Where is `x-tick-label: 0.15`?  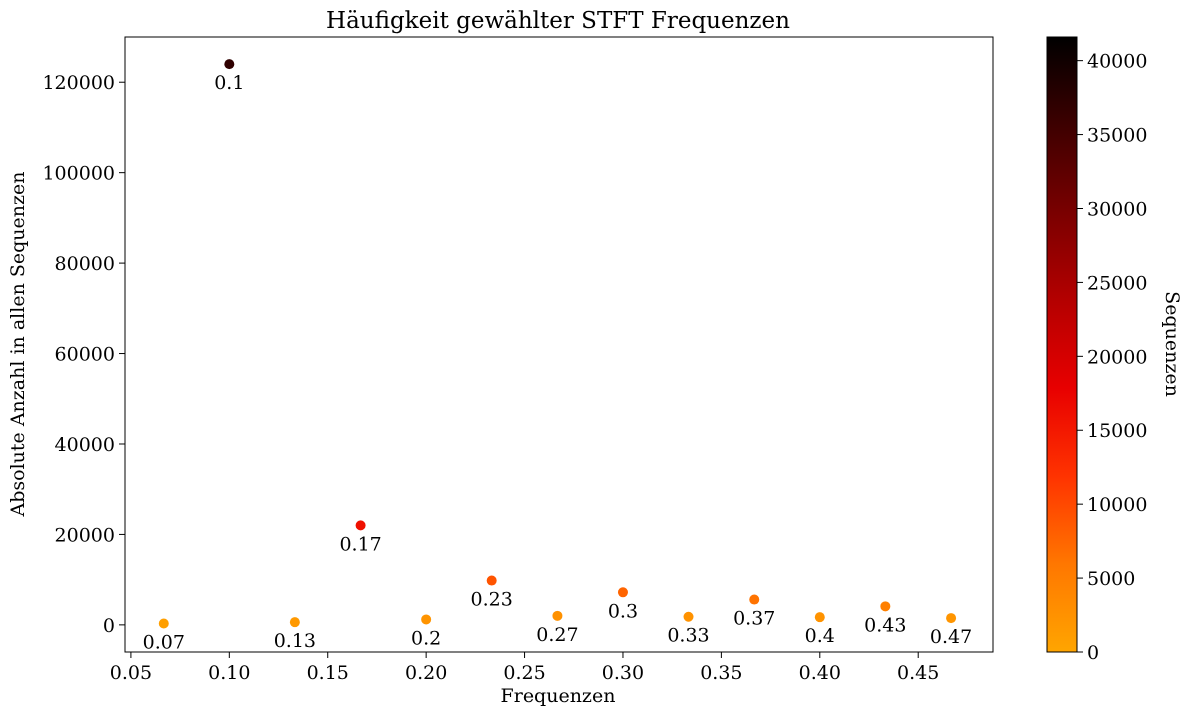 x-tick-label: 0.15 is located at coordinates (328, 673).